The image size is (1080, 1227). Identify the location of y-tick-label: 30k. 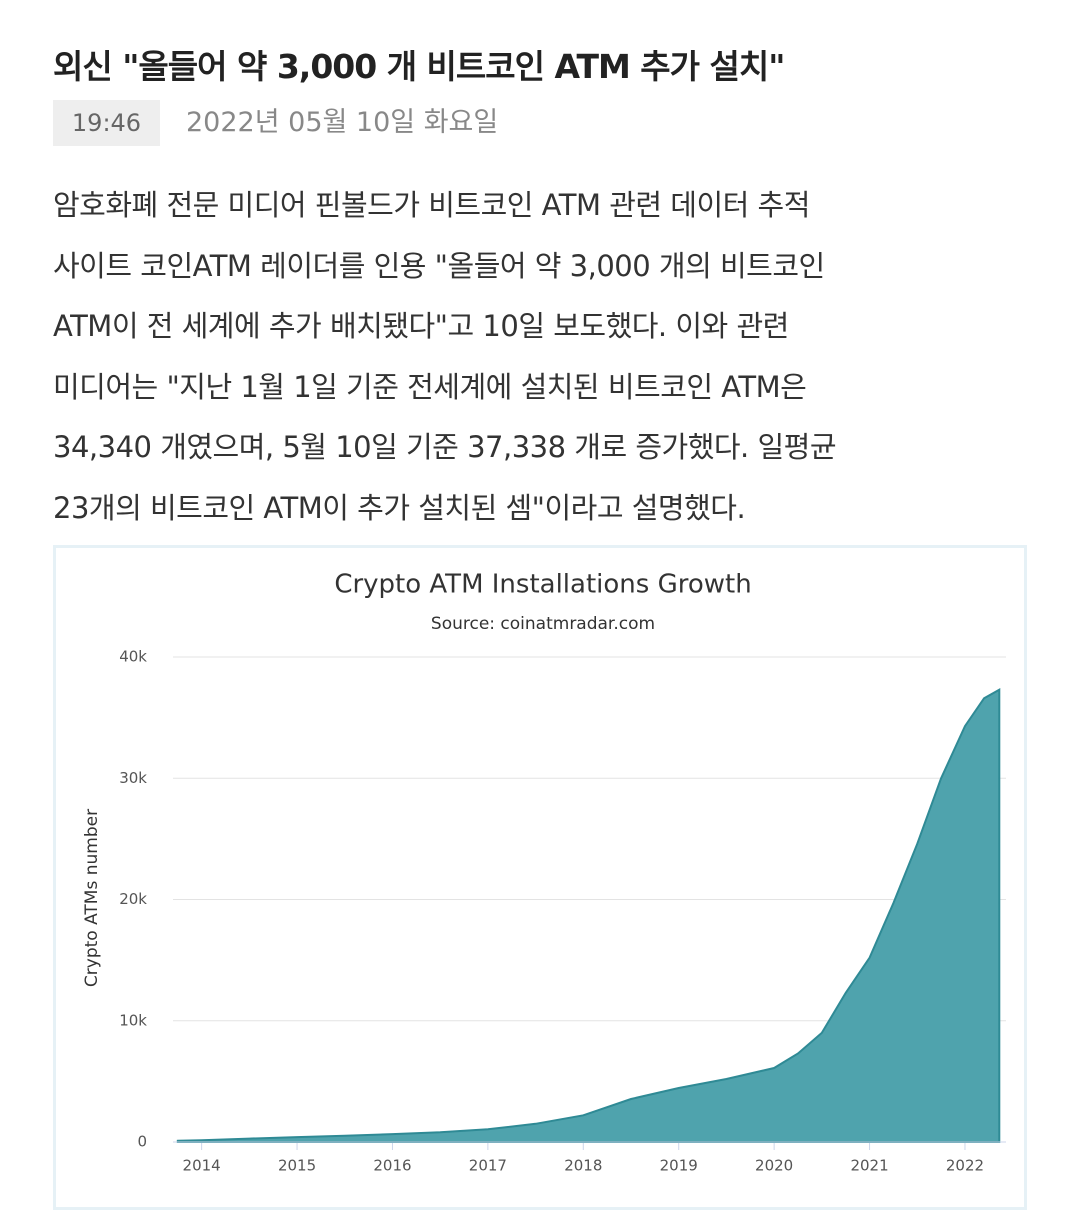
(133, 778).